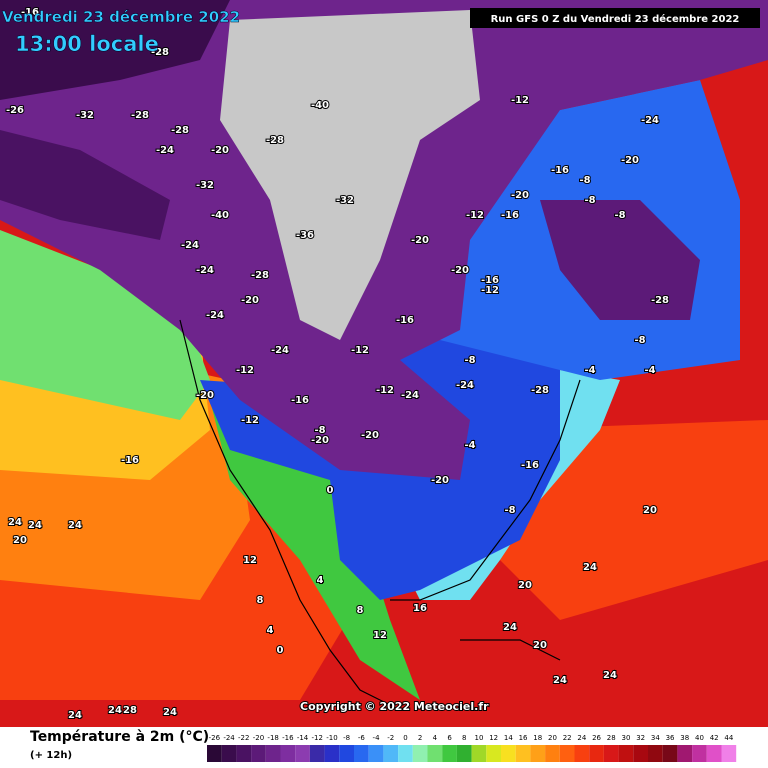  I want to click on scale-label: -8, so click(346, 738).